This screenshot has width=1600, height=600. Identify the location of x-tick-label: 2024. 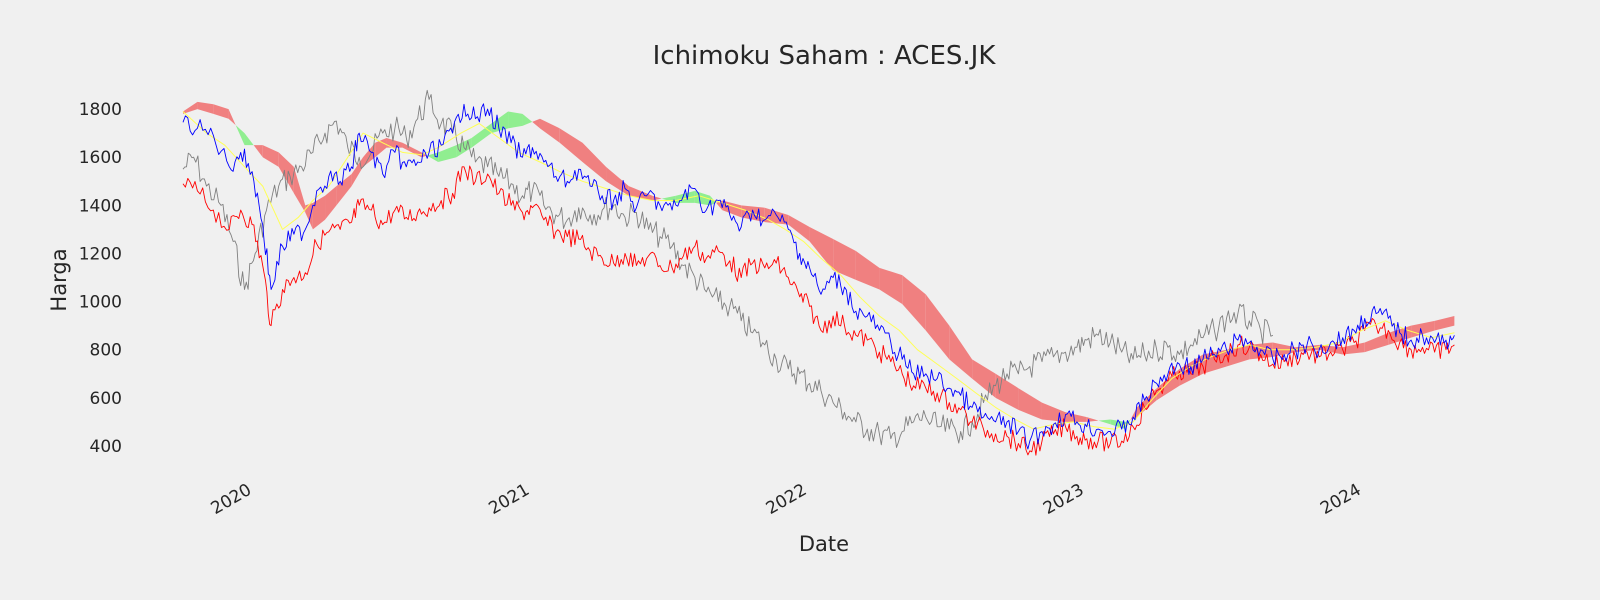
(1340, 499).